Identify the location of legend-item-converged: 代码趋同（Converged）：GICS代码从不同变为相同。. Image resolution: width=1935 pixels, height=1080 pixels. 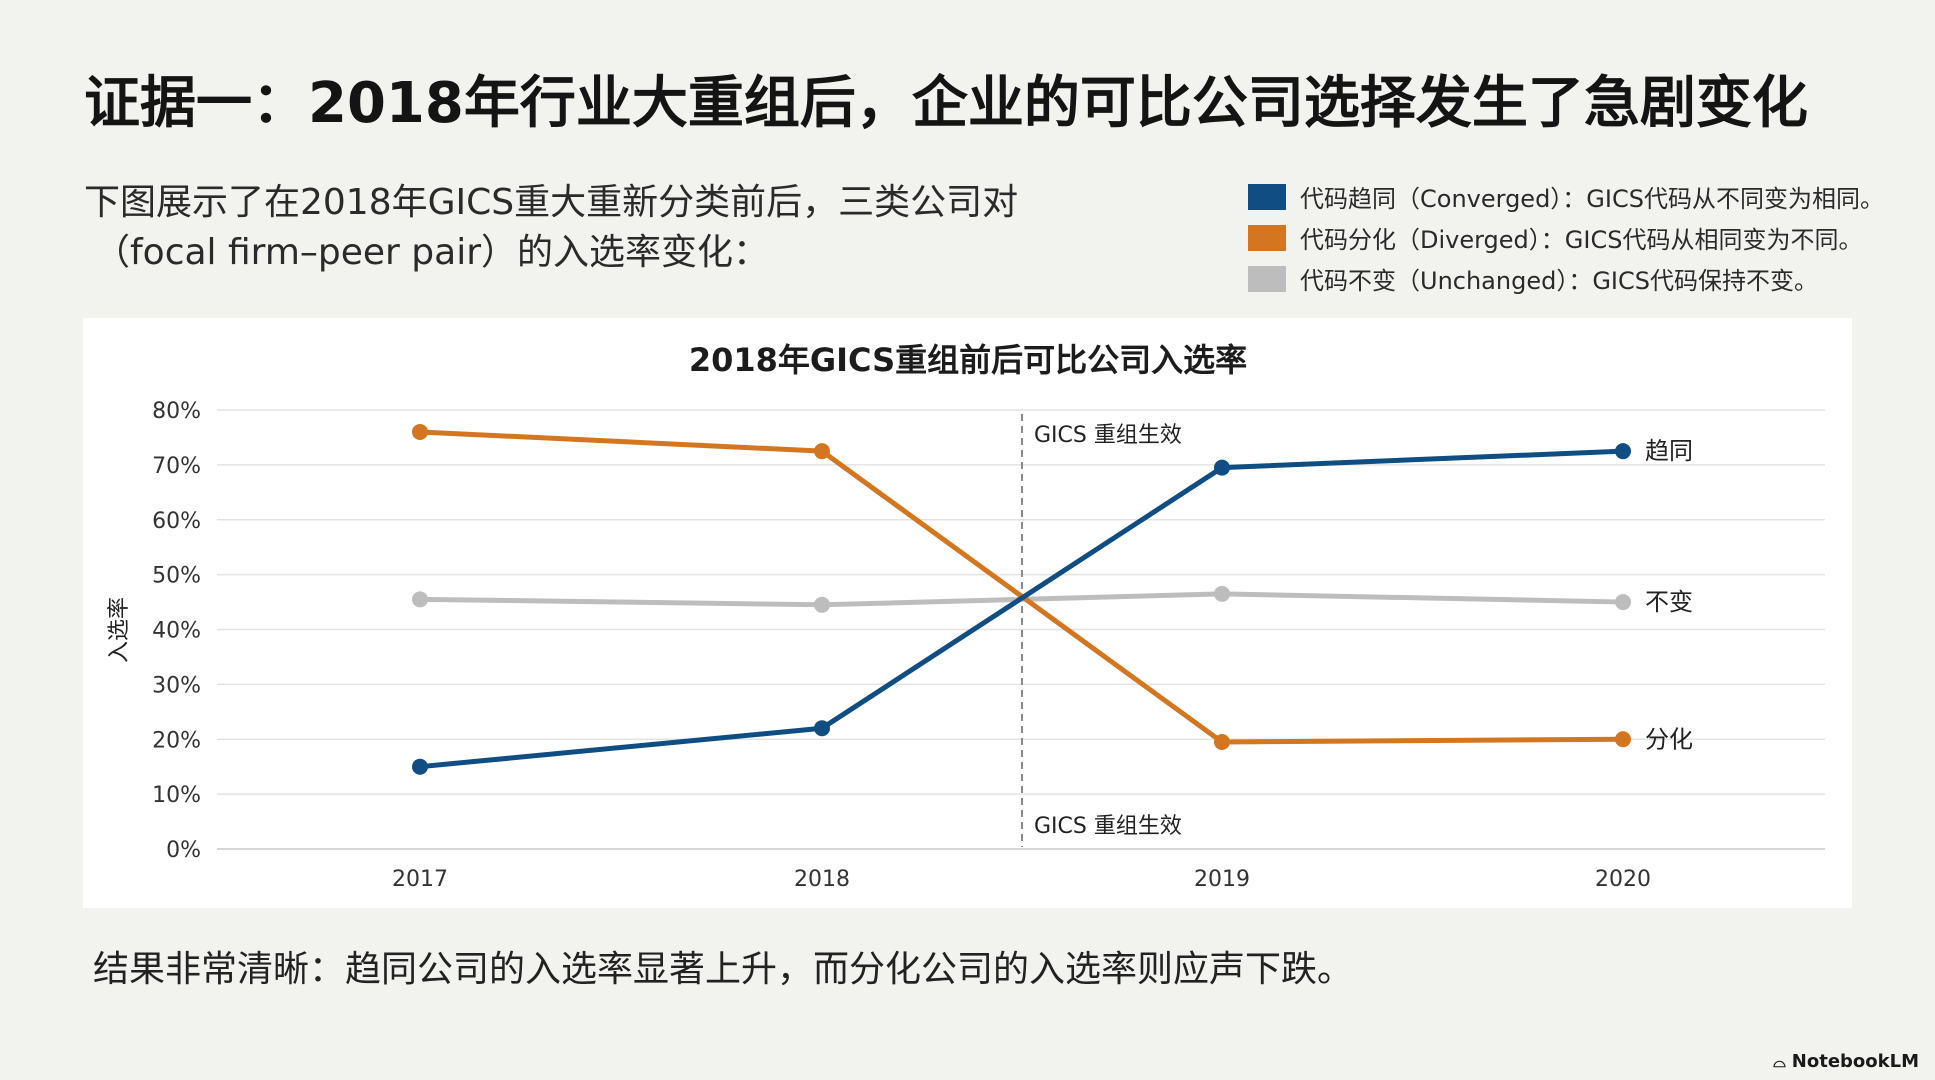
(1566, 196).